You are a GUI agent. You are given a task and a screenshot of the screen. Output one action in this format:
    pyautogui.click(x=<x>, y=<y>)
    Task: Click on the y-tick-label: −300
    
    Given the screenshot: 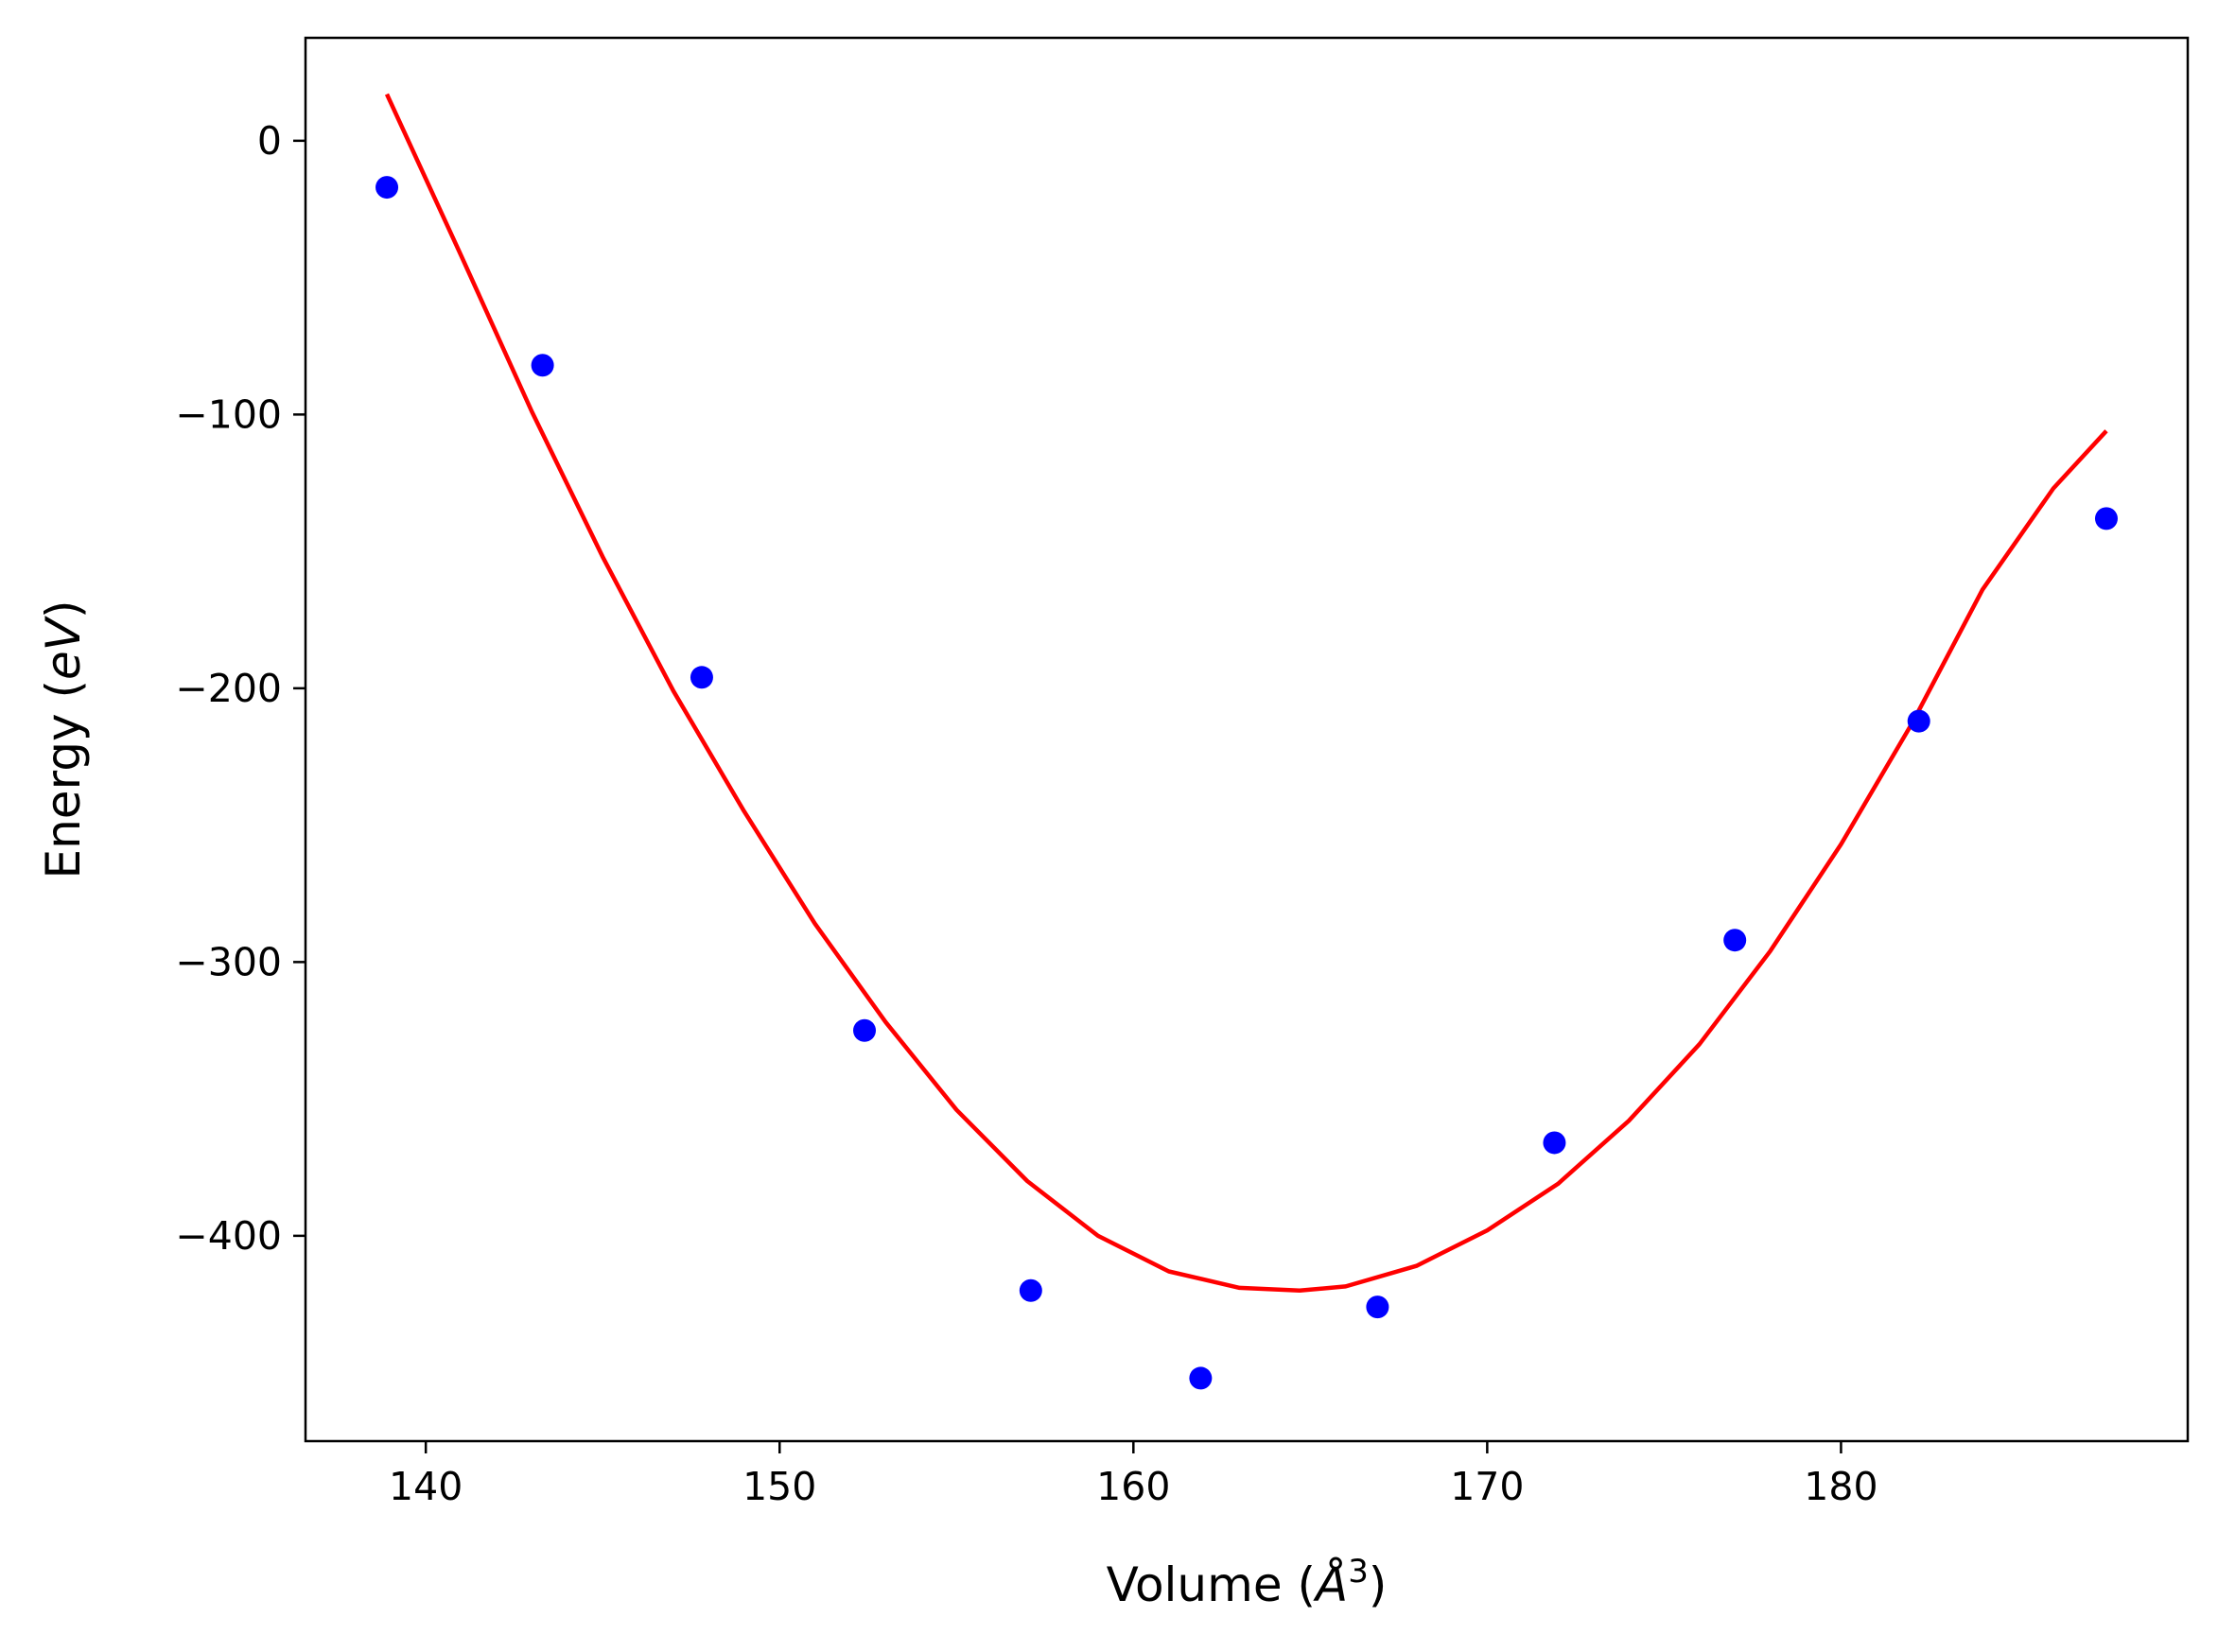 What is the action you would take?
    pyautogui.click(x=228, y=962)
    